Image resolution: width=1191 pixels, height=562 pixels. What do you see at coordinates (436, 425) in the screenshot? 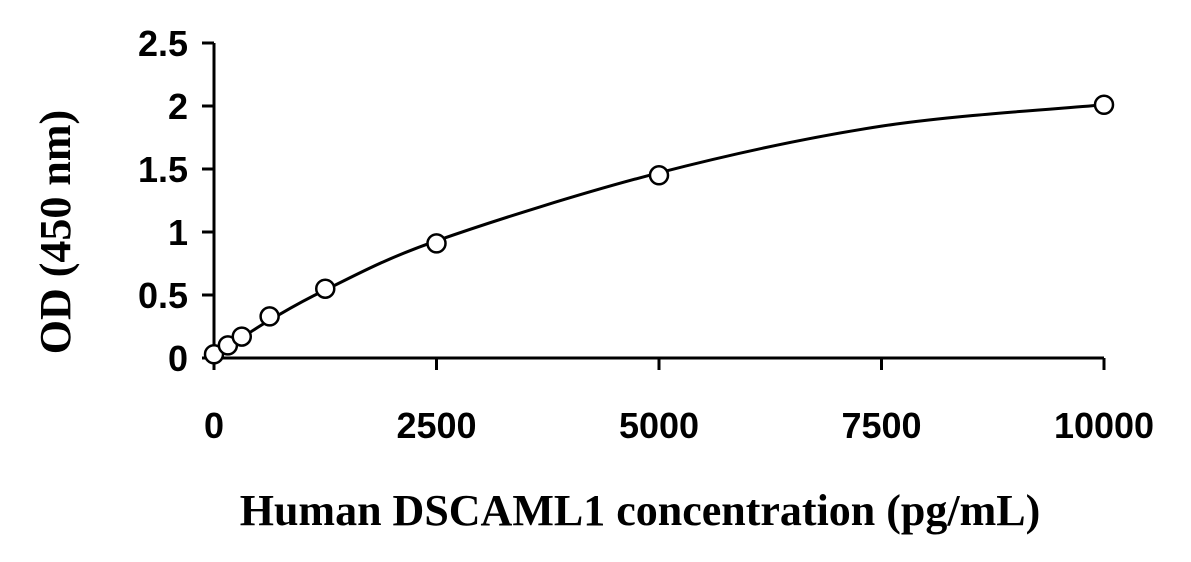
I see `x-tick-label: 2500` at bounding box center [436, 425].